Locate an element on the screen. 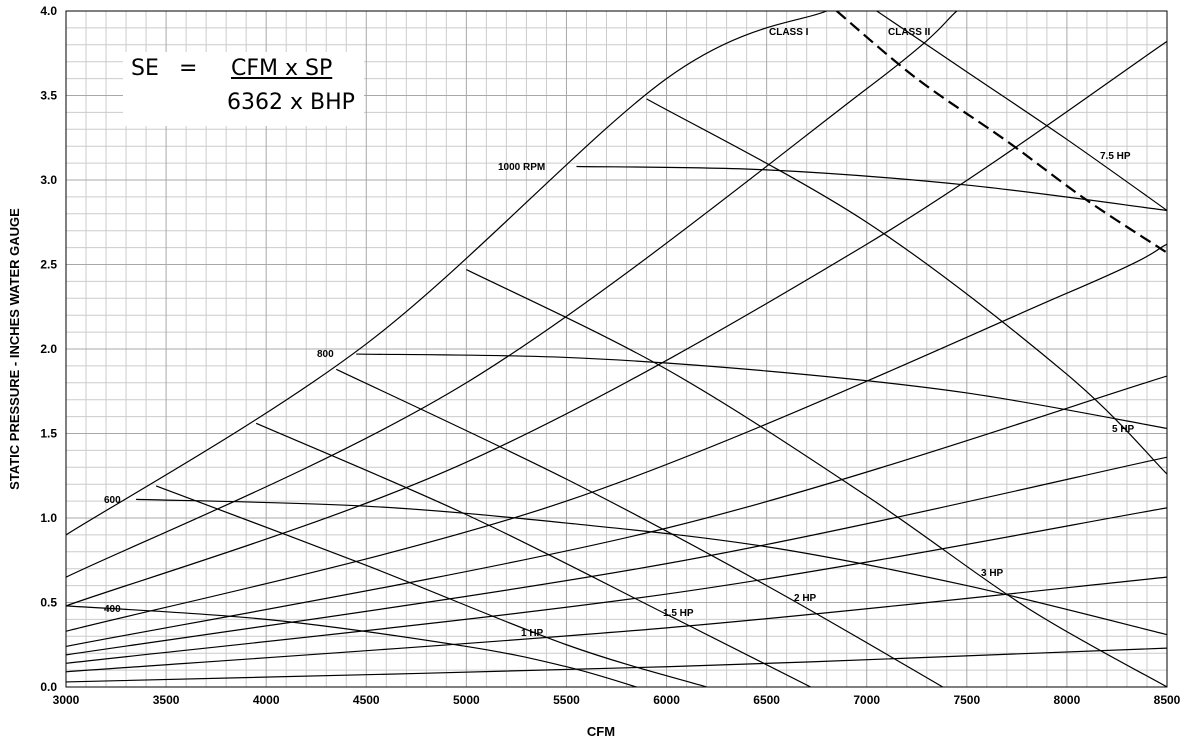 This screenshot has height=746, width=1193. hp-label-7-5: 7.5 HP is located at coordinates (1115, 156).